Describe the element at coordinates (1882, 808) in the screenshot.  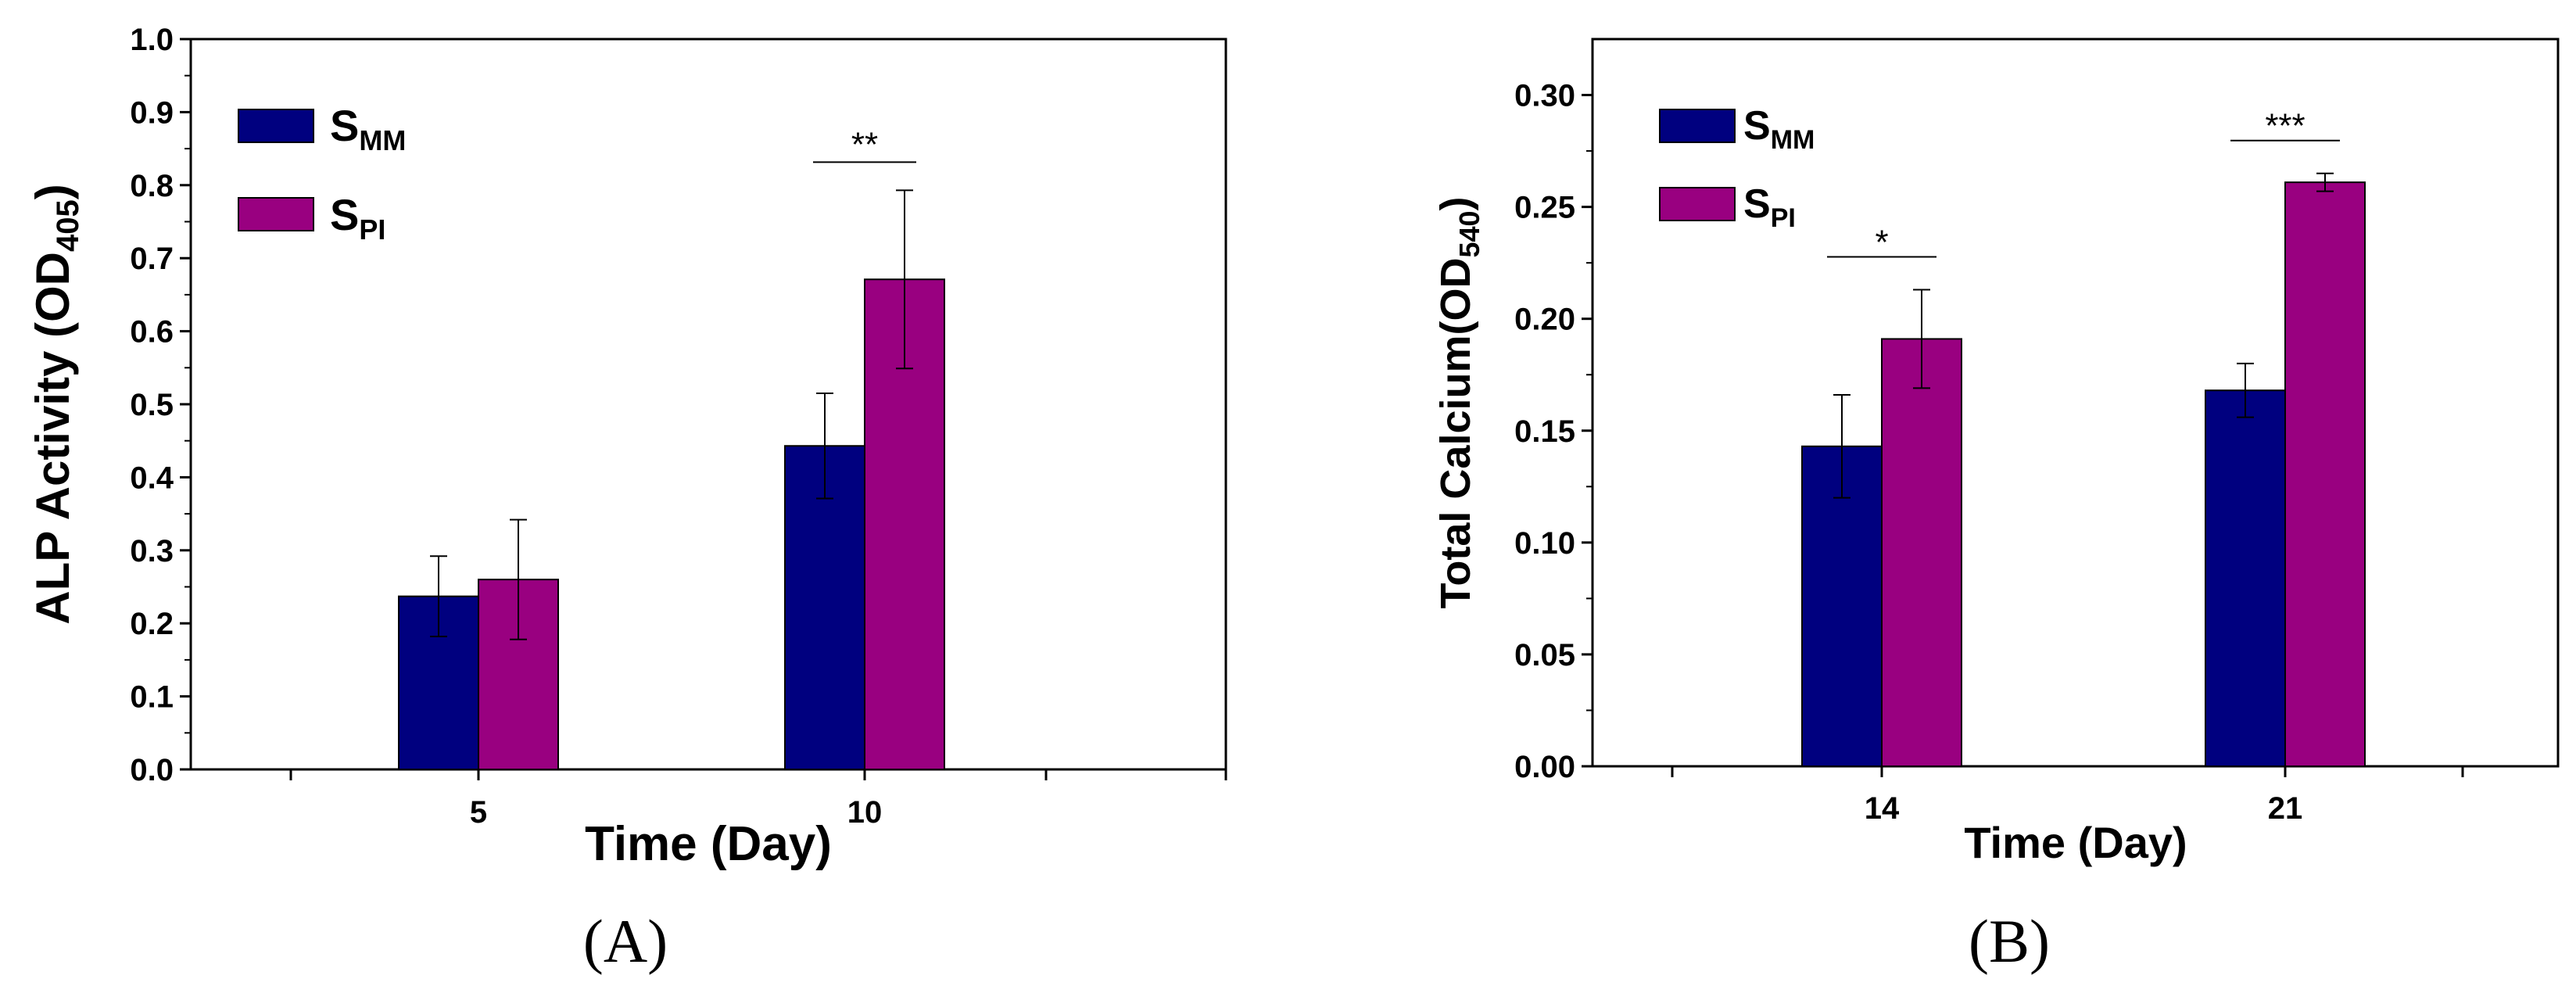
I see `x-tick-label: 14` at that location.